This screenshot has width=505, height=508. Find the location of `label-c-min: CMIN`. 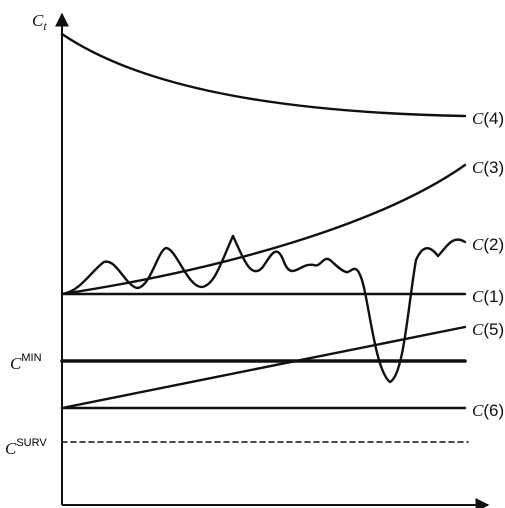

label-c-min: CMIN is located at coordinates (26, 362).